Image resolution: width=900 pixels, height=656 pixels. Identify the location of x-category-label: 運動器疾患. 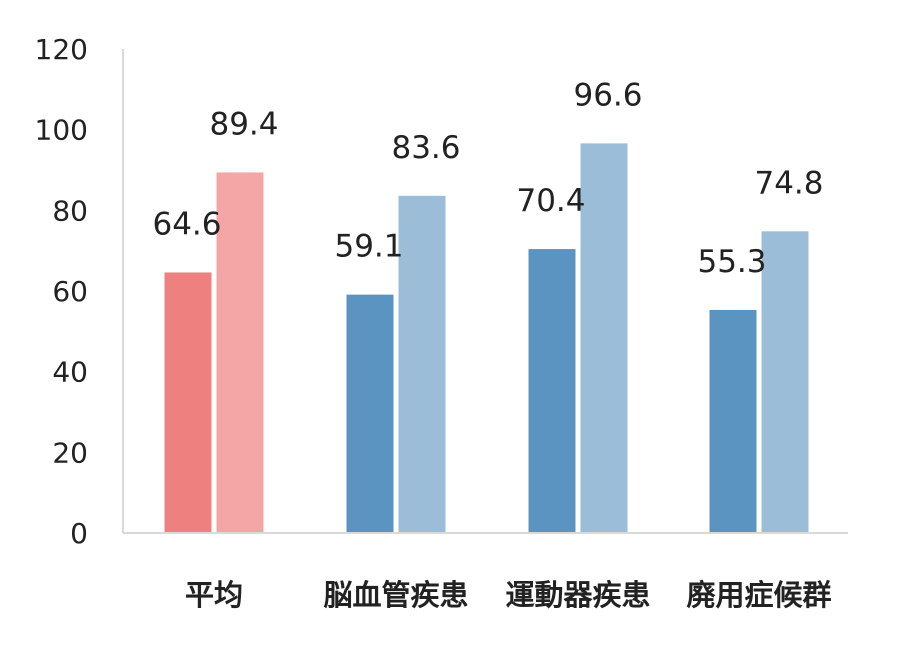
(577, 595).